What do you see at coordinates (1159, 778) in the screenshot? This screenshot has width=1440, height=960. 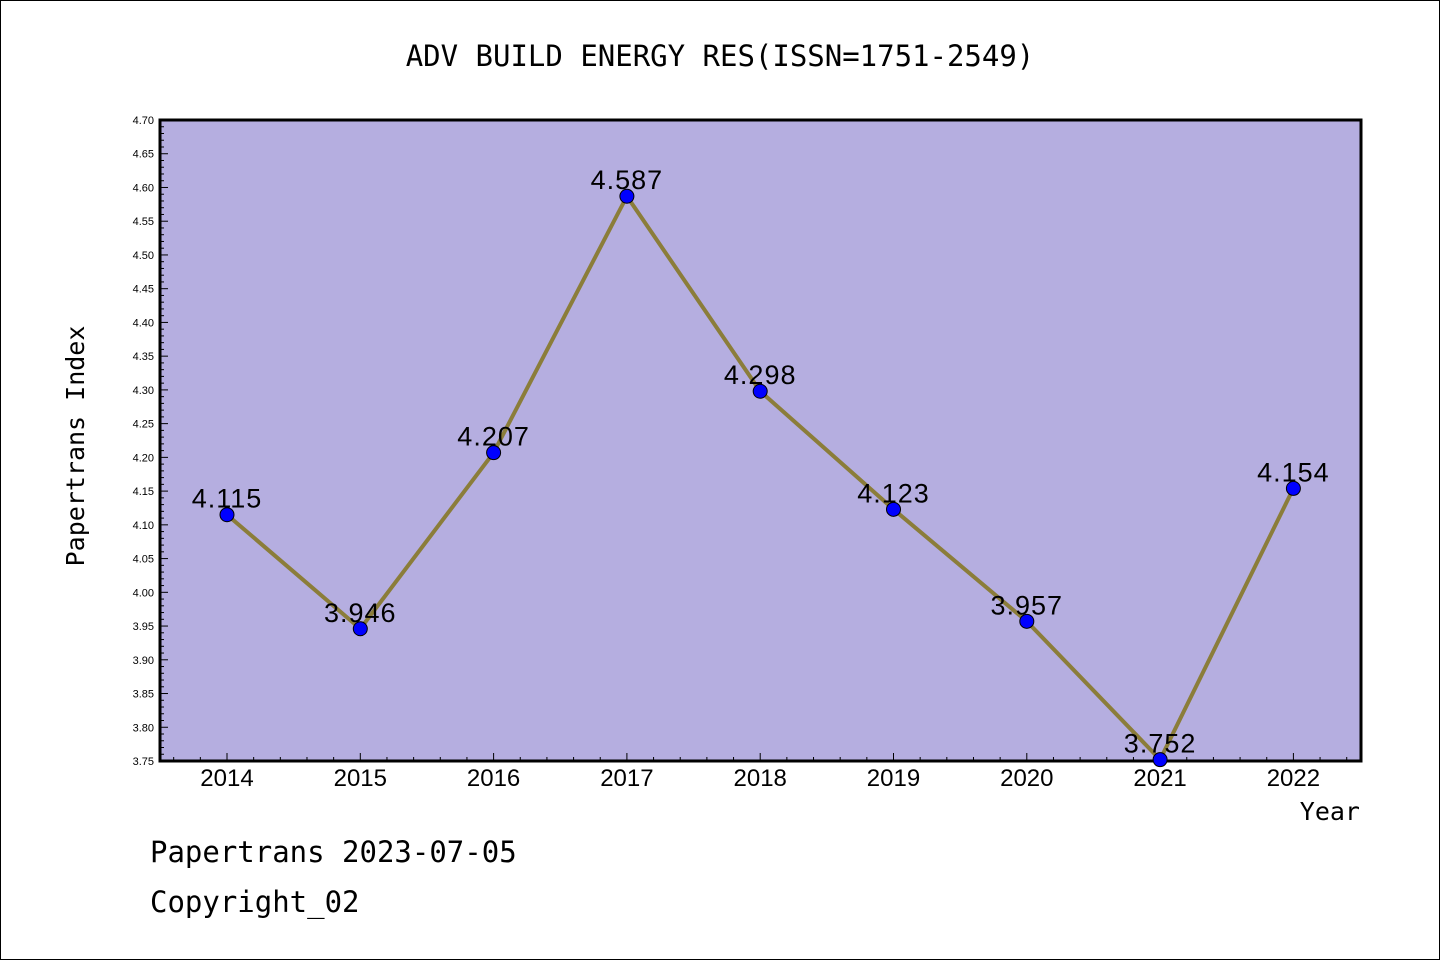 I see `x-tick-label: 2021` at bounding box center [1159, 778].